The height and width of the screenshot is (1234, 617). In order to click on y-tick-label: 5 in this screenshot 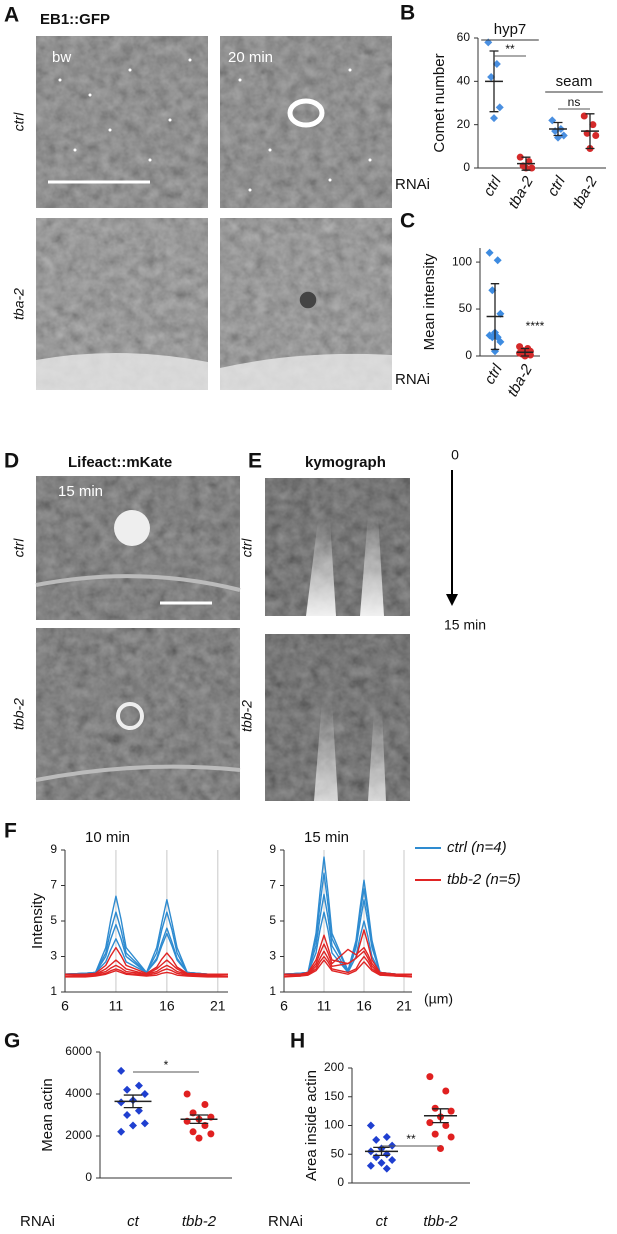, I will do `click(272, 920)`.